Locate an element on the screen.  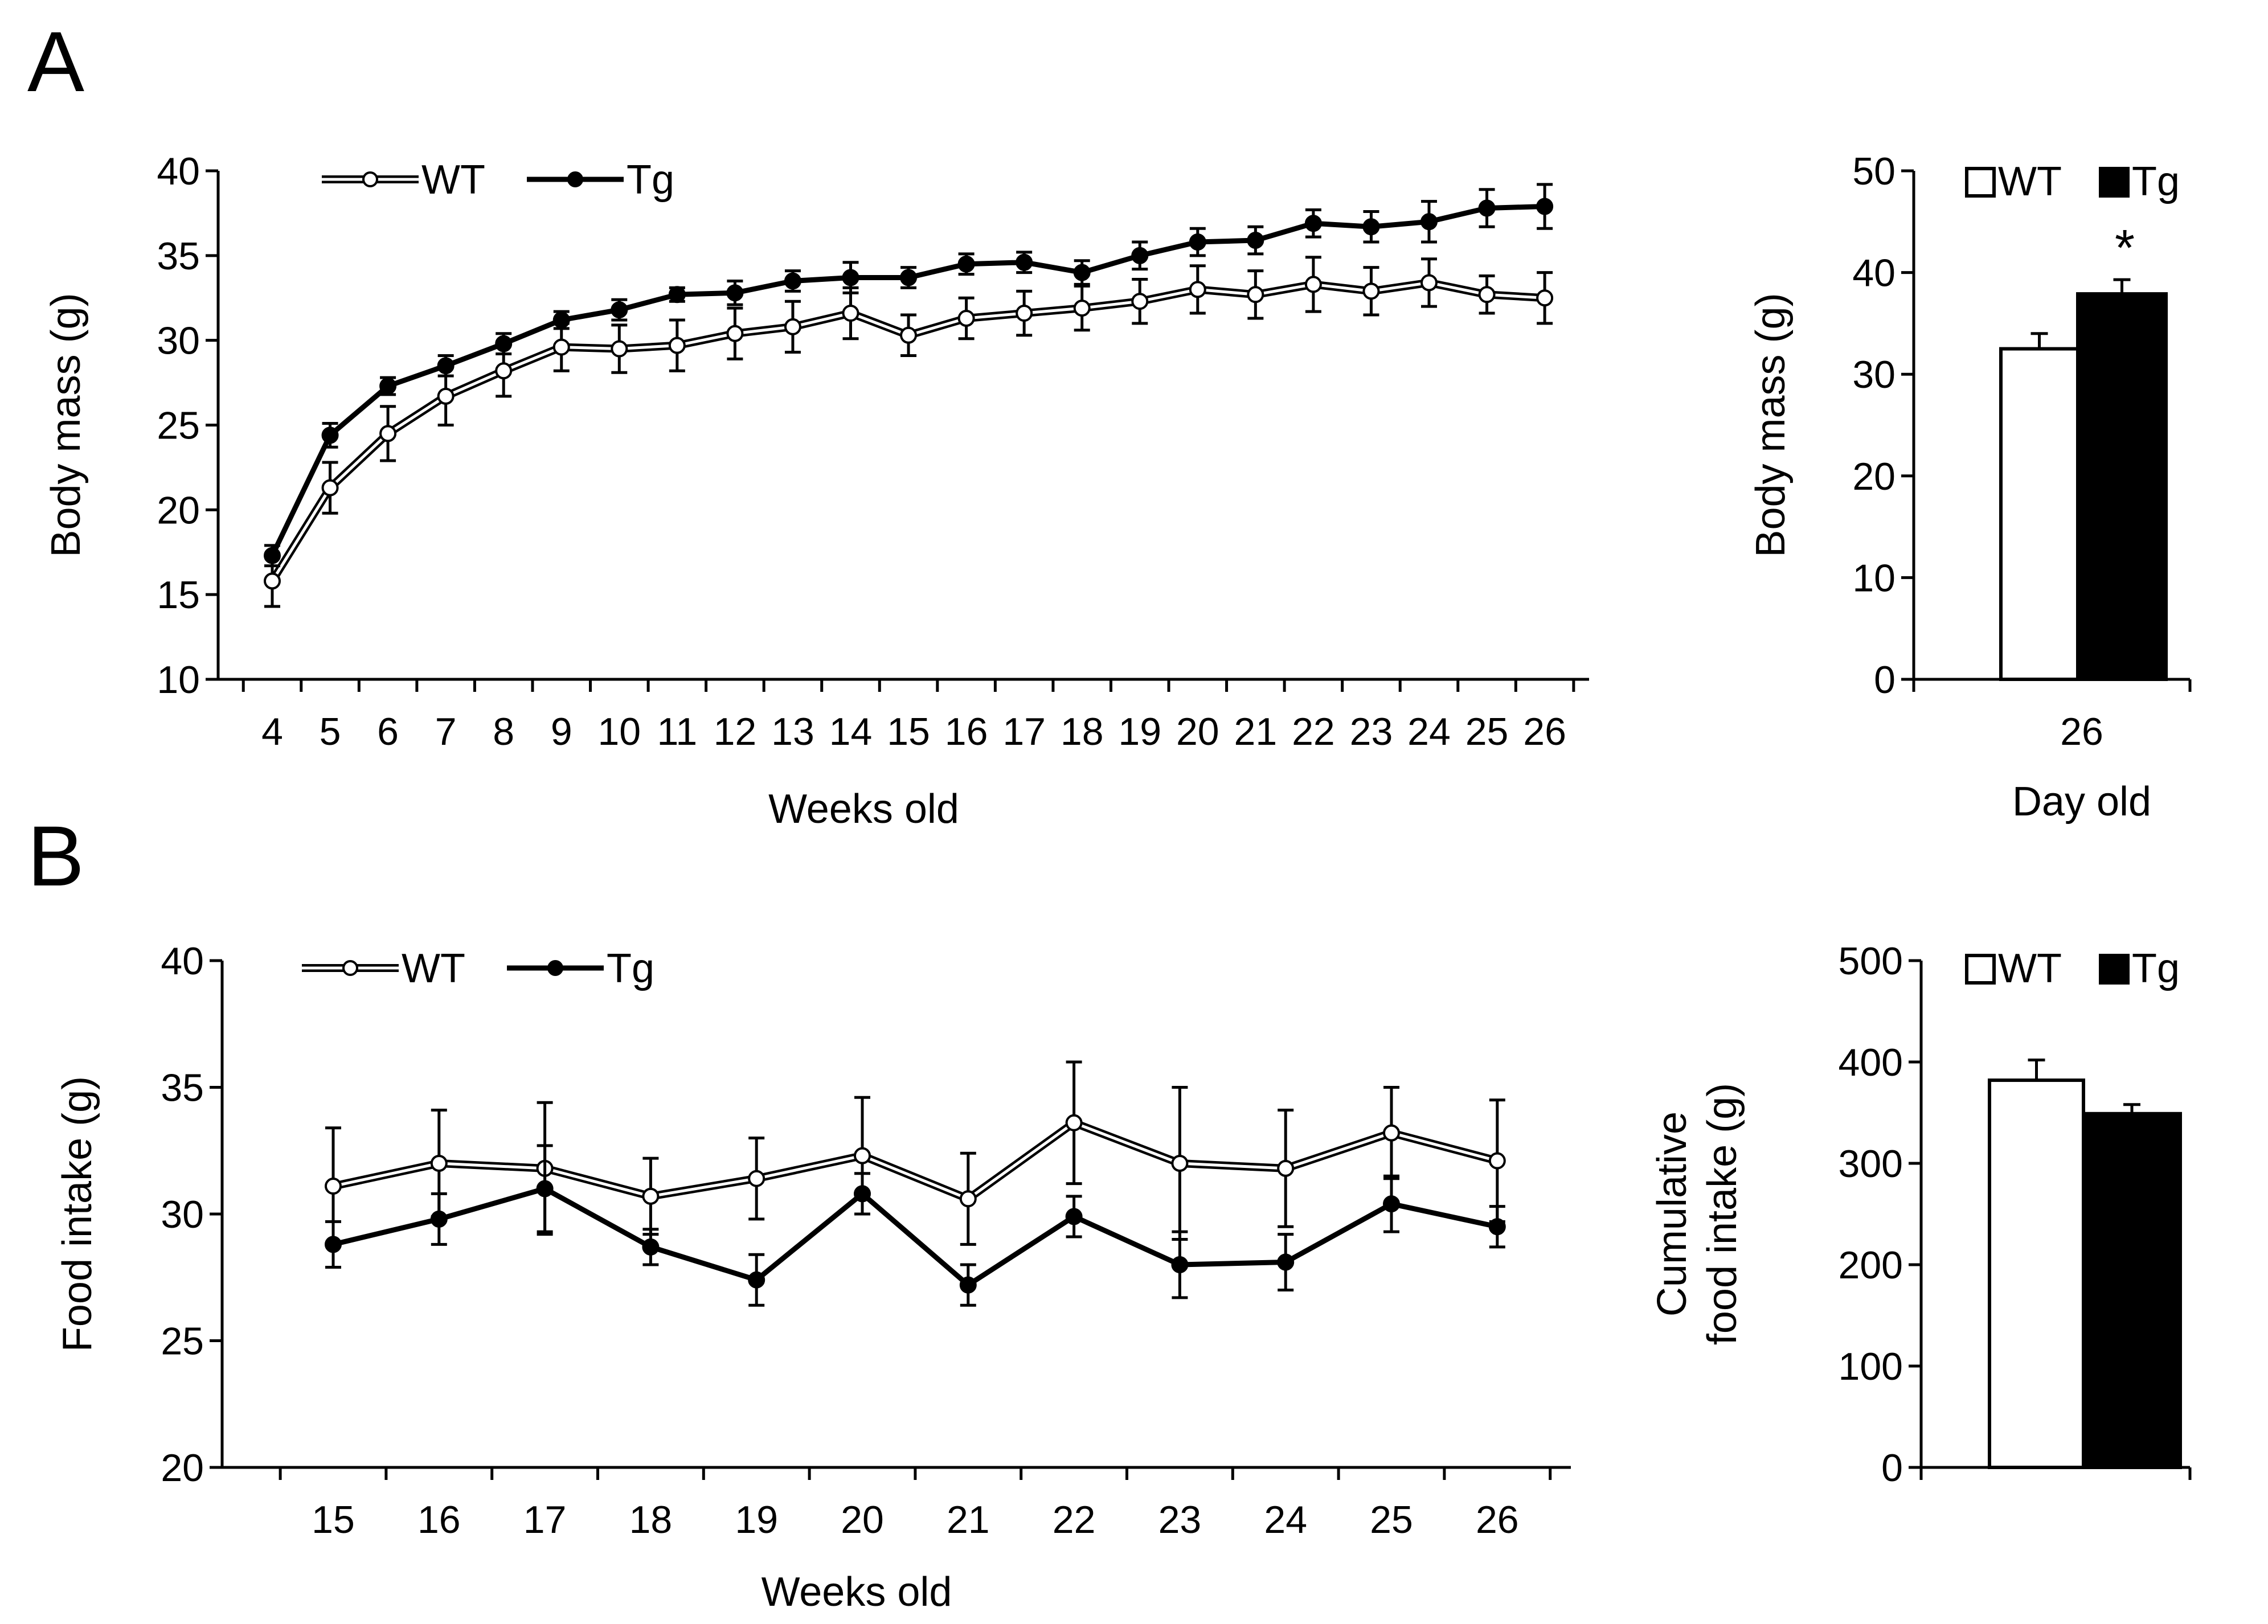
x-axis-title: Weeks old is located at coordinates (863, 809).